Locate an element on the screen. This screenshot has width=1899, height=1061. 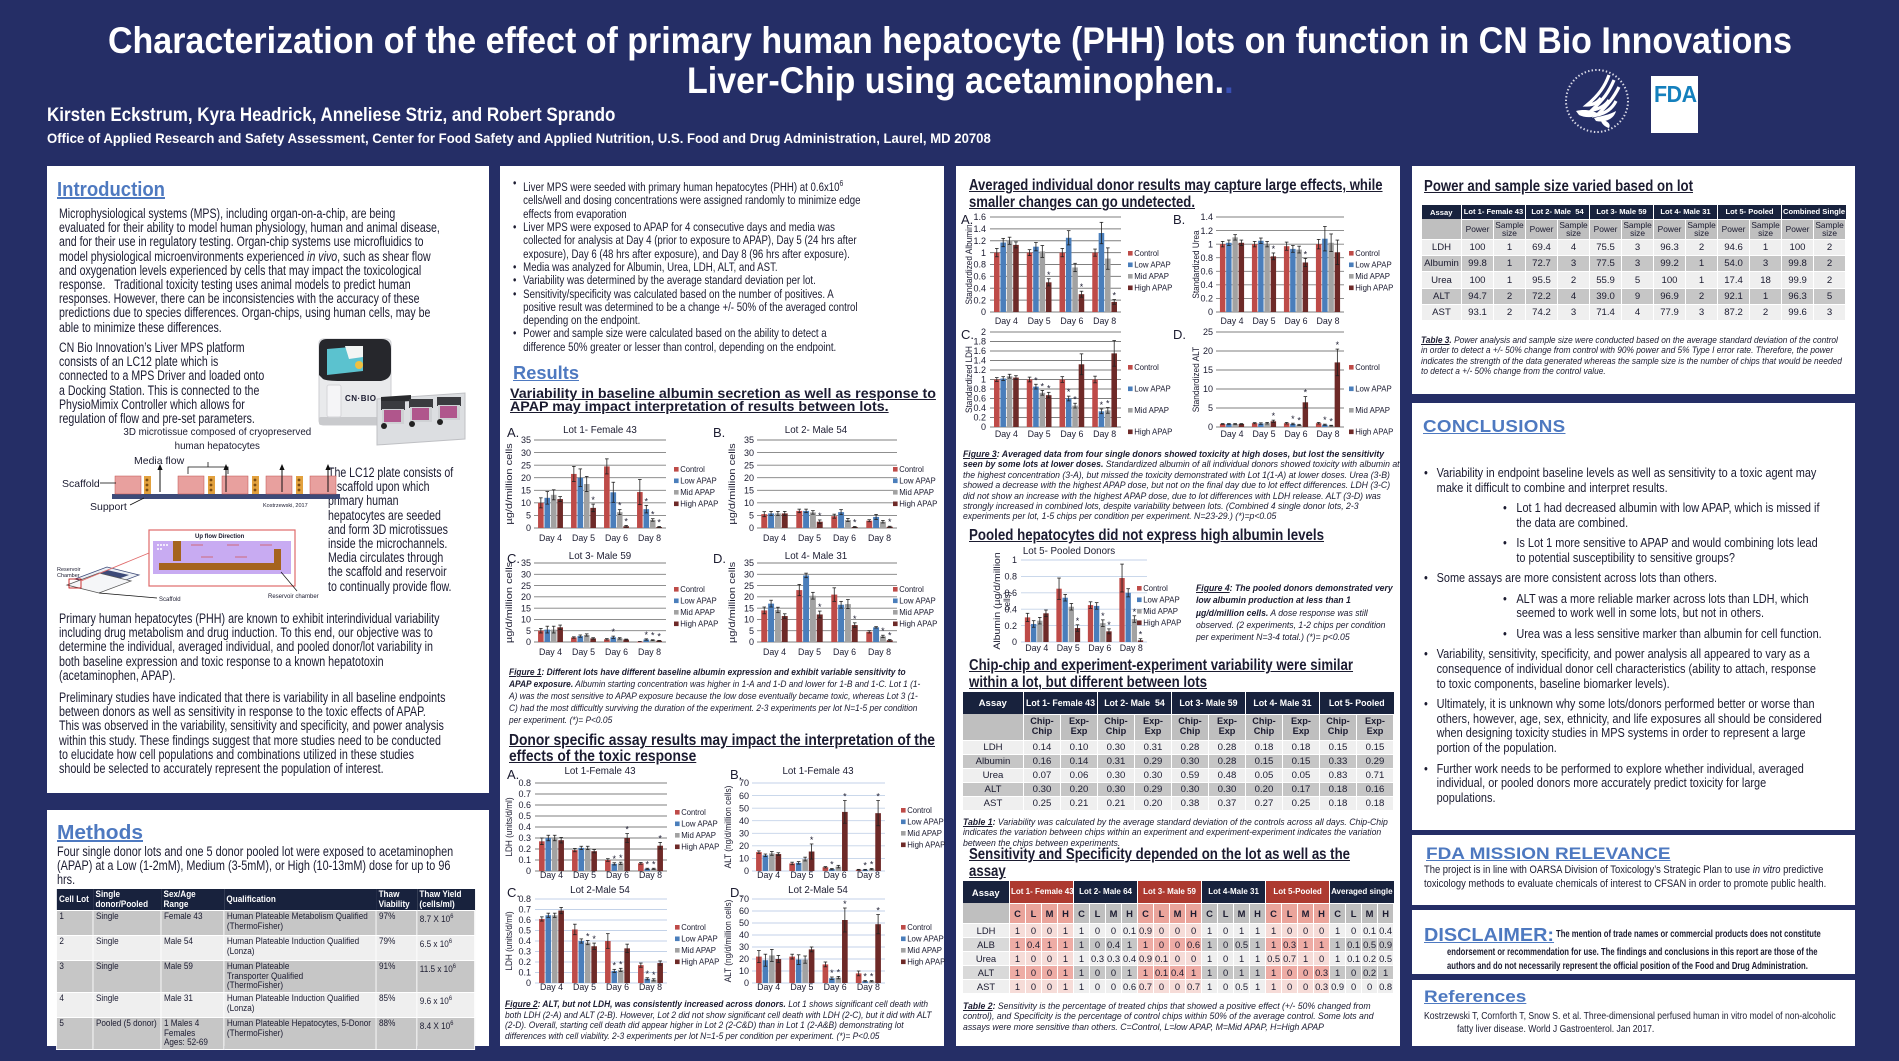
svg-text: Standardized Urea is located at coordinates (1196, 264).